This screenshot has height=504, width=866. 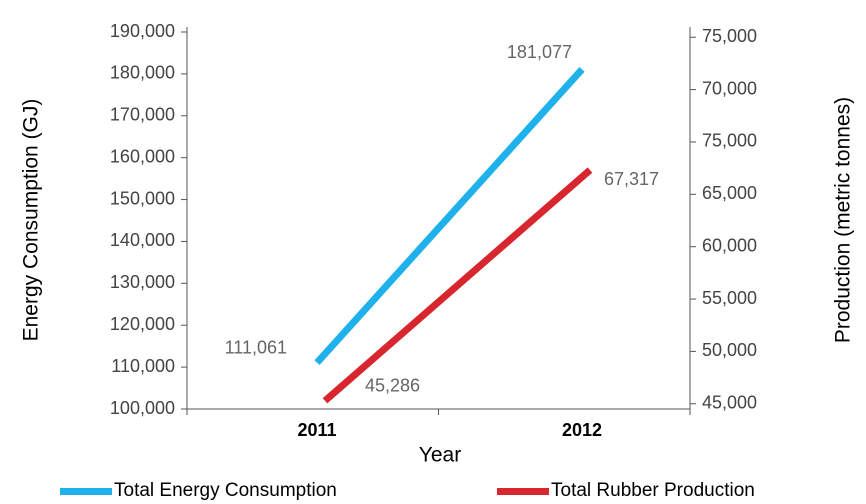 I want to click on x-axis-title: Year, so click(x=440, y=455).